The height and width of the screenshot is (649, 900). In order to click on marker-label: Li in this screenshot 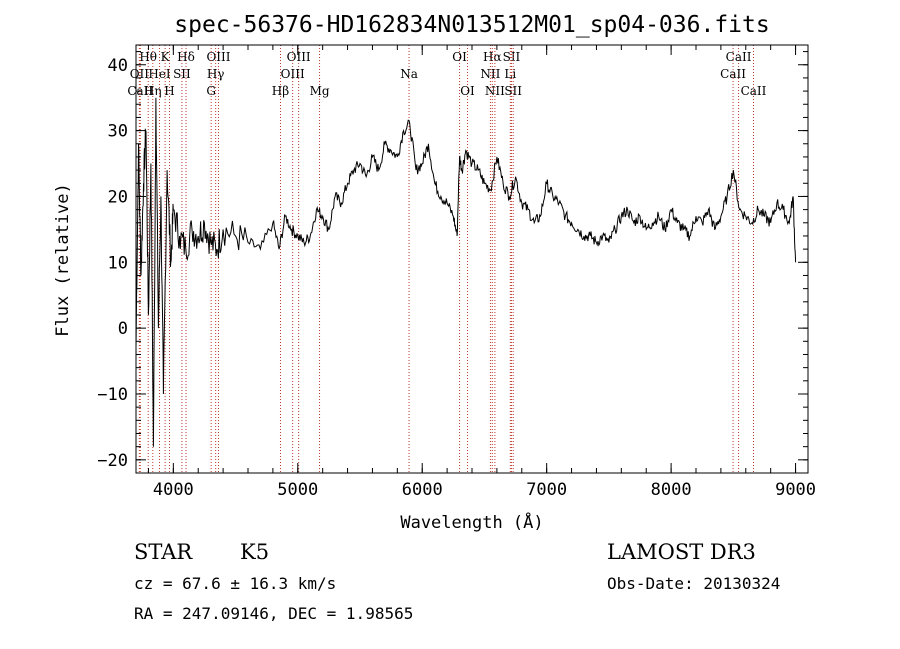, I will do `click(510, 74)`.